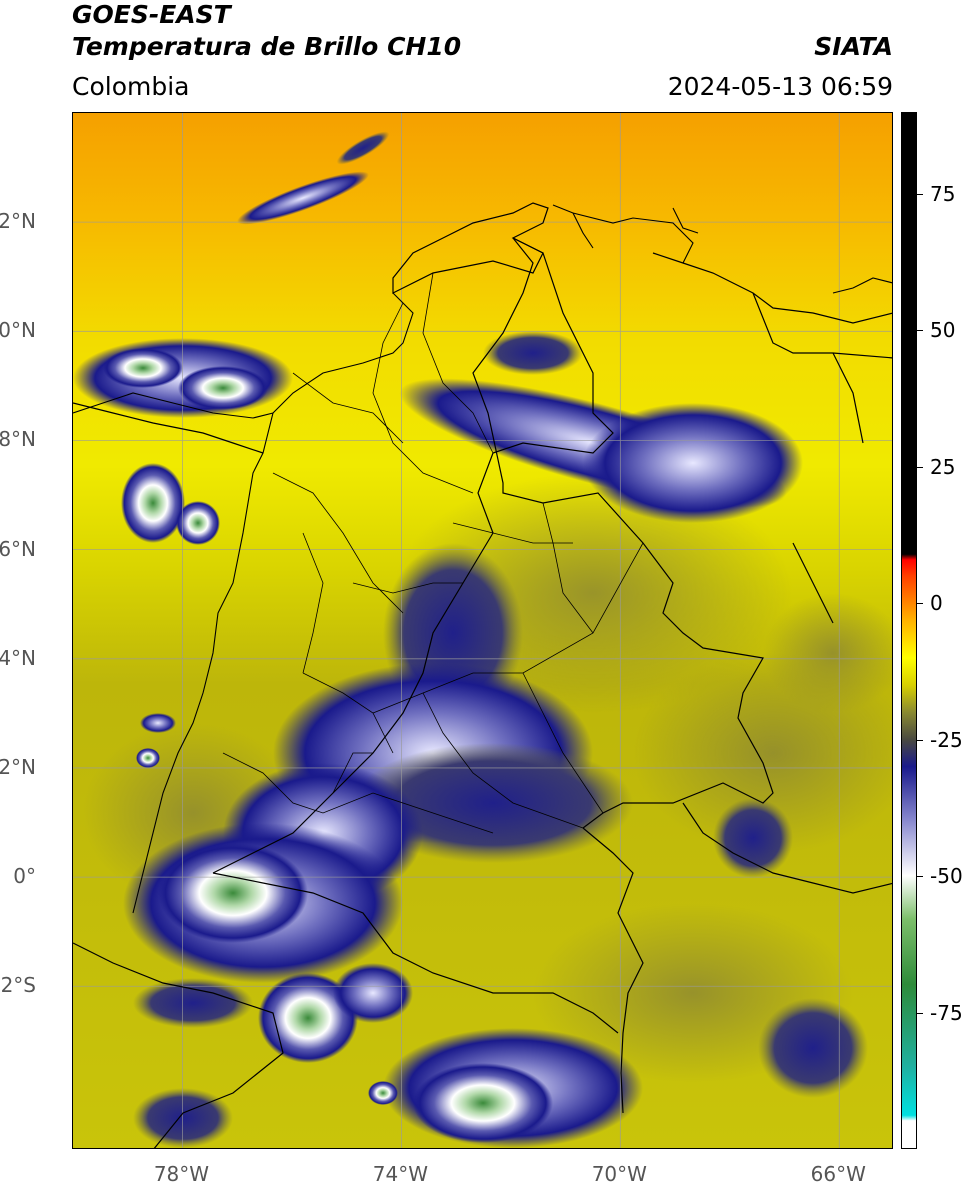  What do you see at coordinates (18, 330) in the screenshot?
I see `latitude-tick-label: 10°N` at bounding box center [18, 330].